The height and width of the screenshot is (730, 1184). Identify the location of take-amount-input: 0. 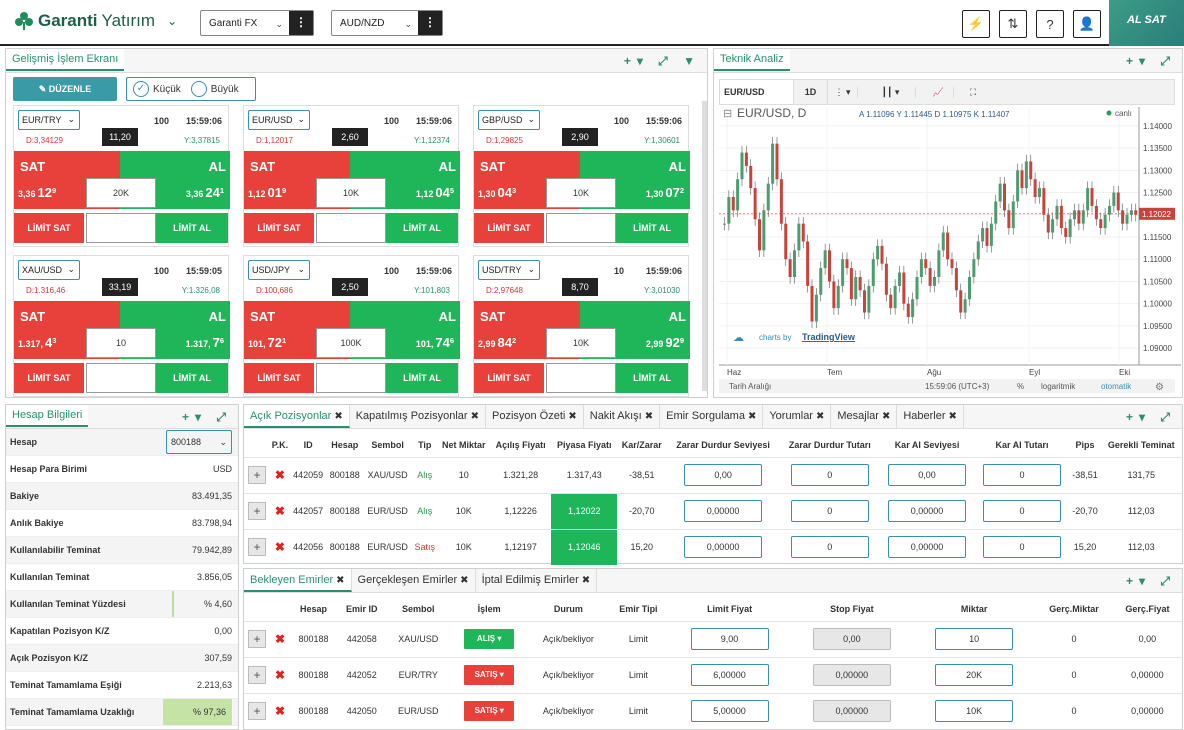
(1021, 547).